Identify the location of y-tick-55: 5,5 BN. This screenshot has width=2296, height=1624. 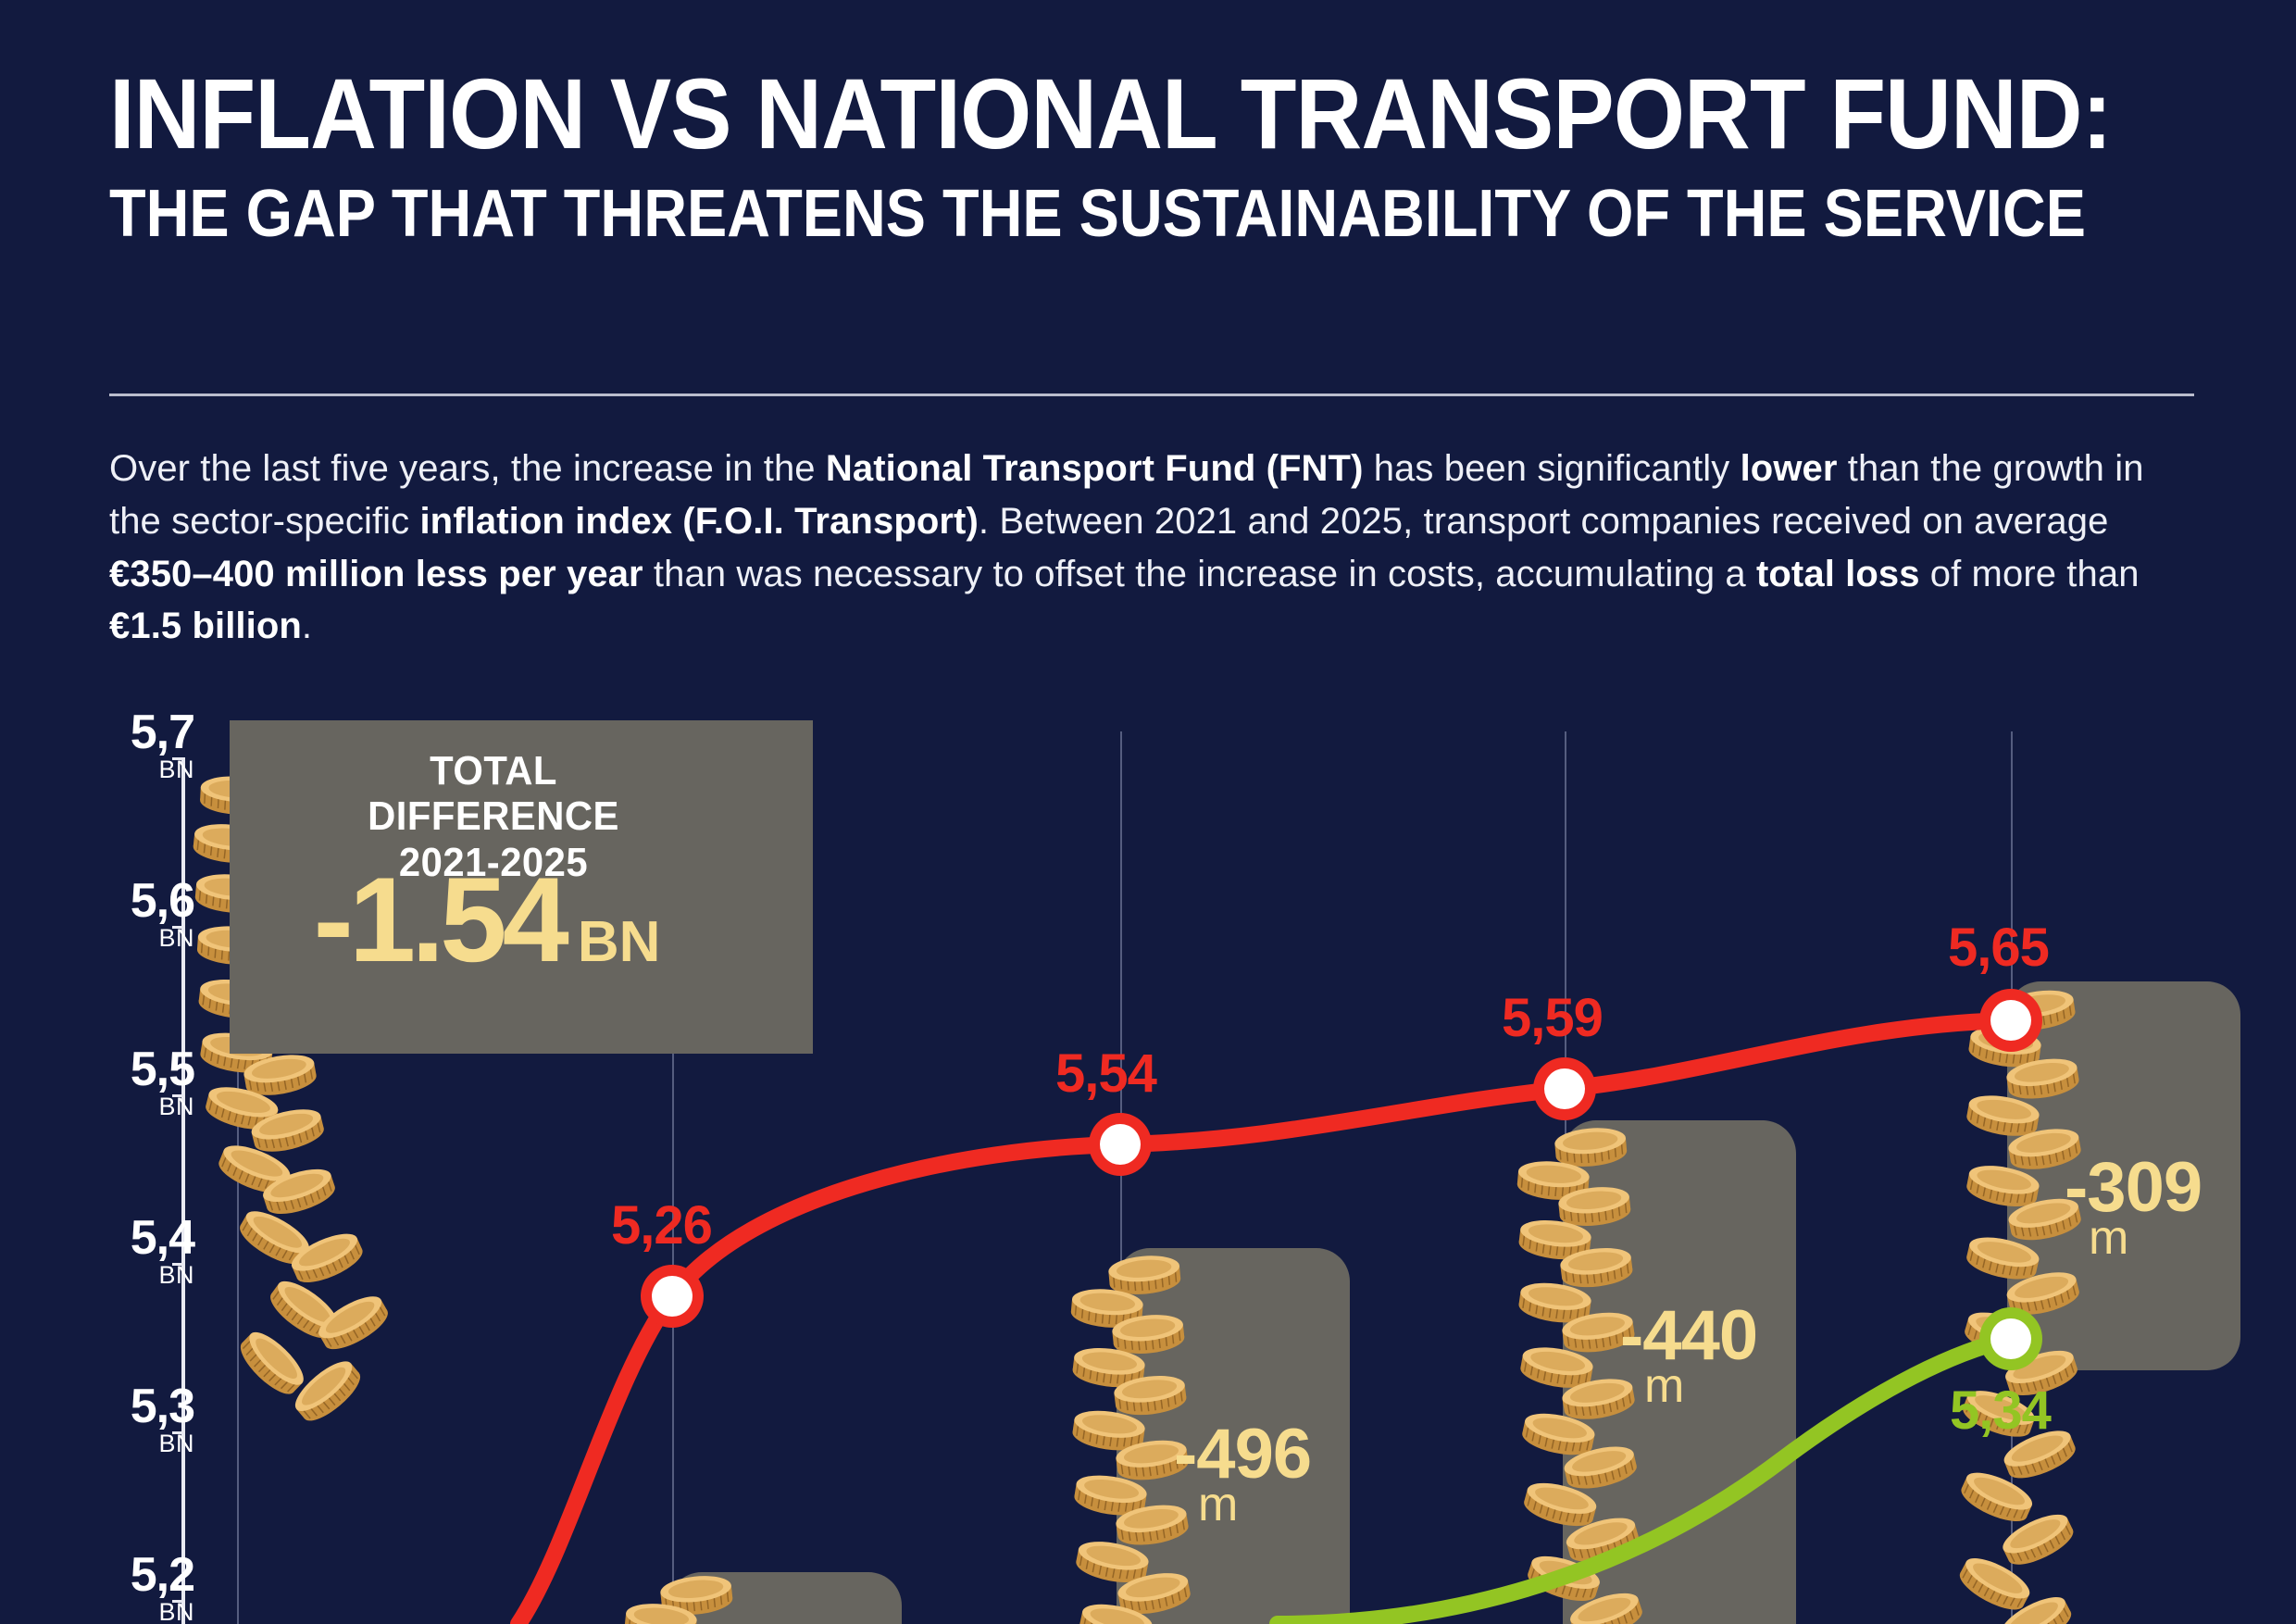
(162, 1081).